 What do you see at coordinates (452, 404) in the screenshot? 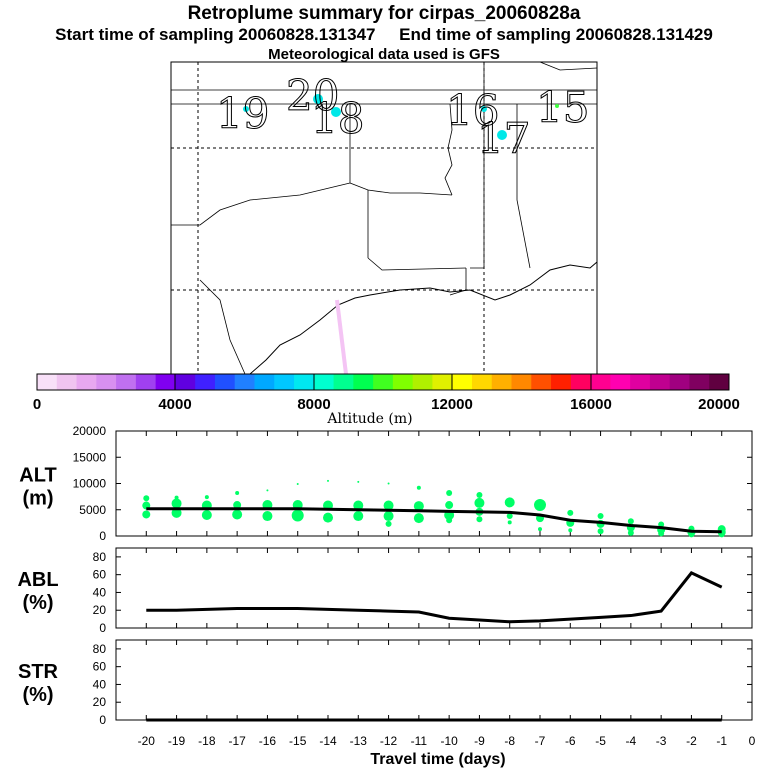
I see `colorbar-tick: 12000` at bounding box center [452, 404].